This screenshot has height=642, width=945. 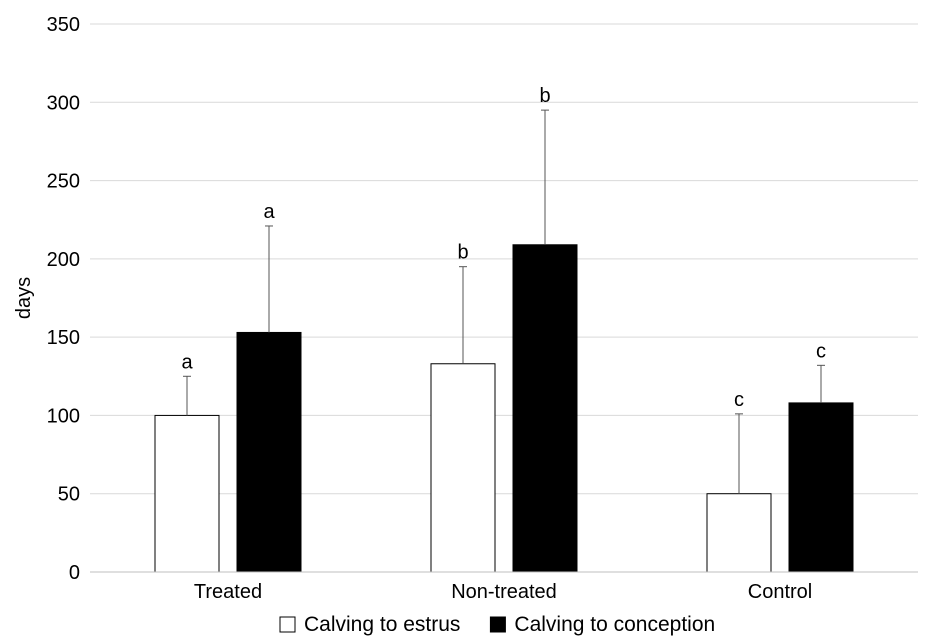 What do you see at coordinates (63, 299) in the screenshot?
I see `y-tick-labels: 0 50 100 150 200 250 300 350` at bounding box center [63, 299].